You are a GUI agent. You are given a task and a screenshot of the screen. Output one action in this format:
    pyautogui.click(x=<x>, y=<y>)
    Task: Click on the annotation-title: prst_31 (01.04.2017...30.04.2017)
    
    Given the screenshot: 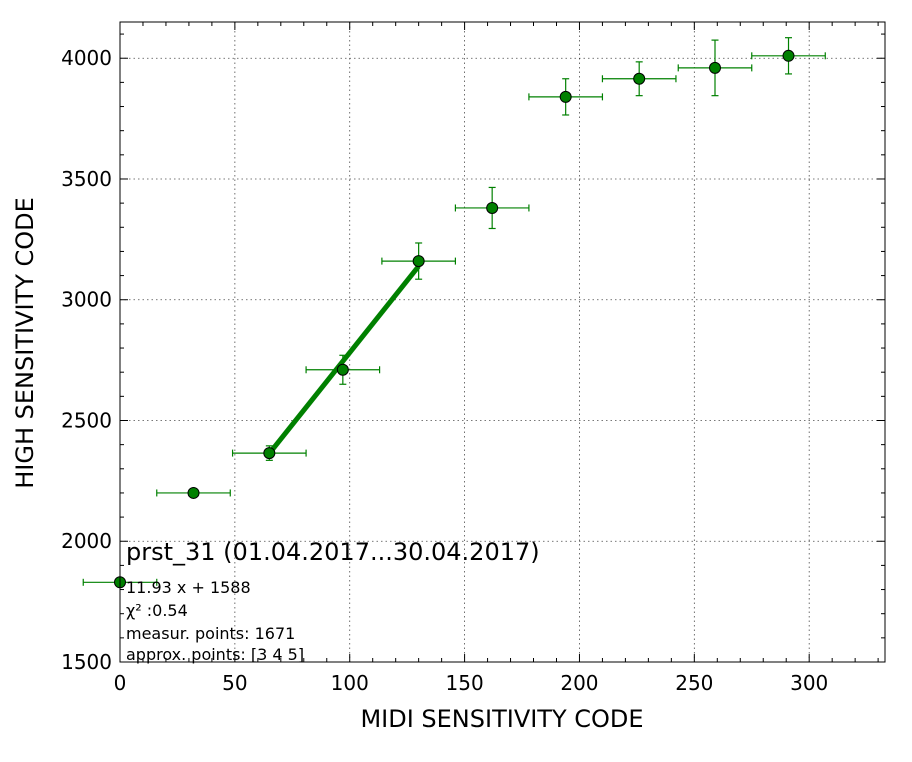 What is the action you would take?
    pyautogui.click(x=333, y=552)
    